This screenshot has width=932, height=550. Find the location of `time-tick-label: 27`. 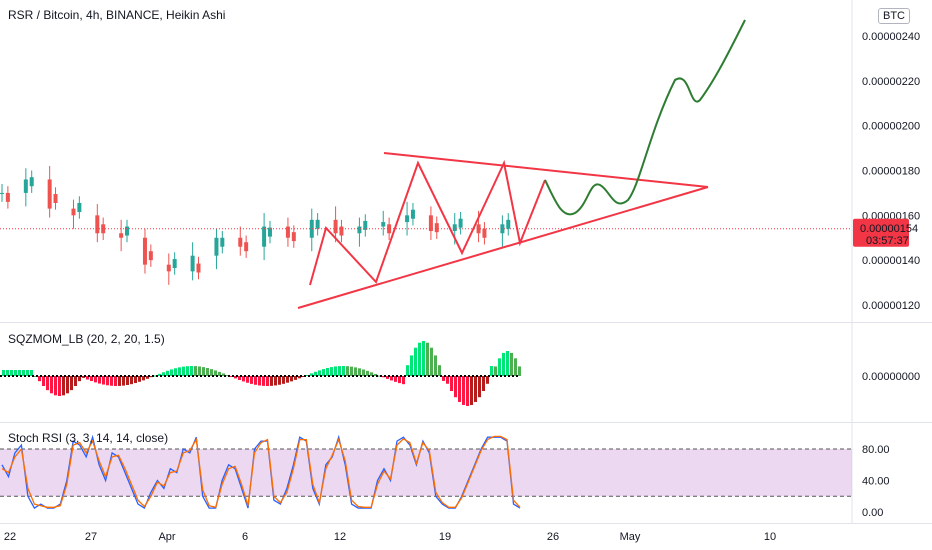

time-tick-label: 27 is located at coordinates (91, 537).